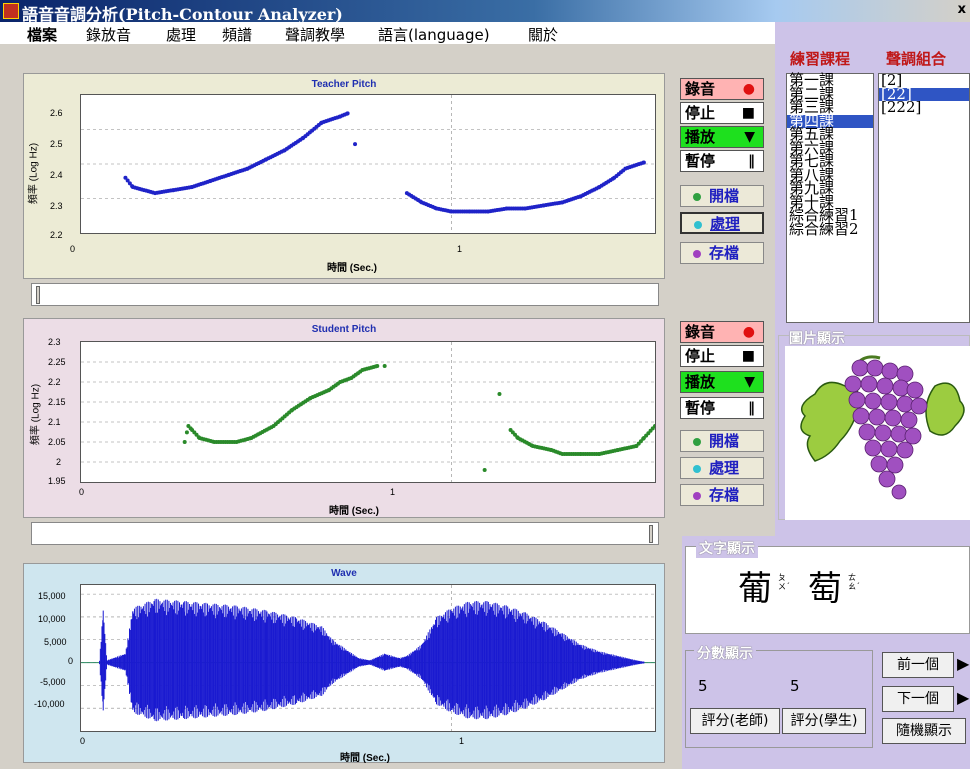 This screenshot has width=970, height=769. I want to click on student-ytick: 2.2, so click(54, 382).